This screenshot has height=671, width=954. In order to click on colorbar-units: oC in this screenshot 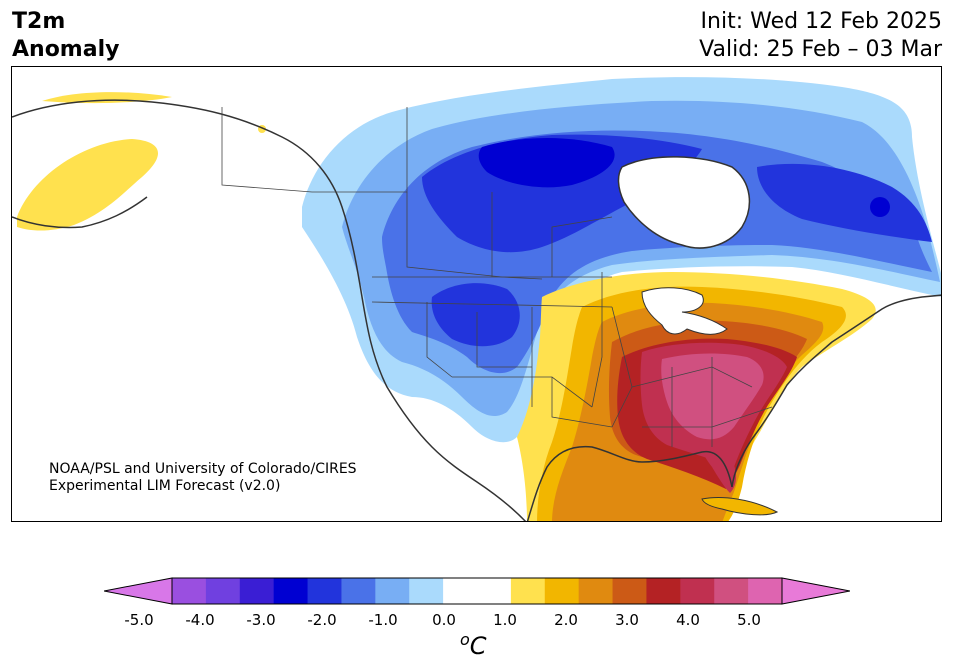, I will do `click(473, 645)`.